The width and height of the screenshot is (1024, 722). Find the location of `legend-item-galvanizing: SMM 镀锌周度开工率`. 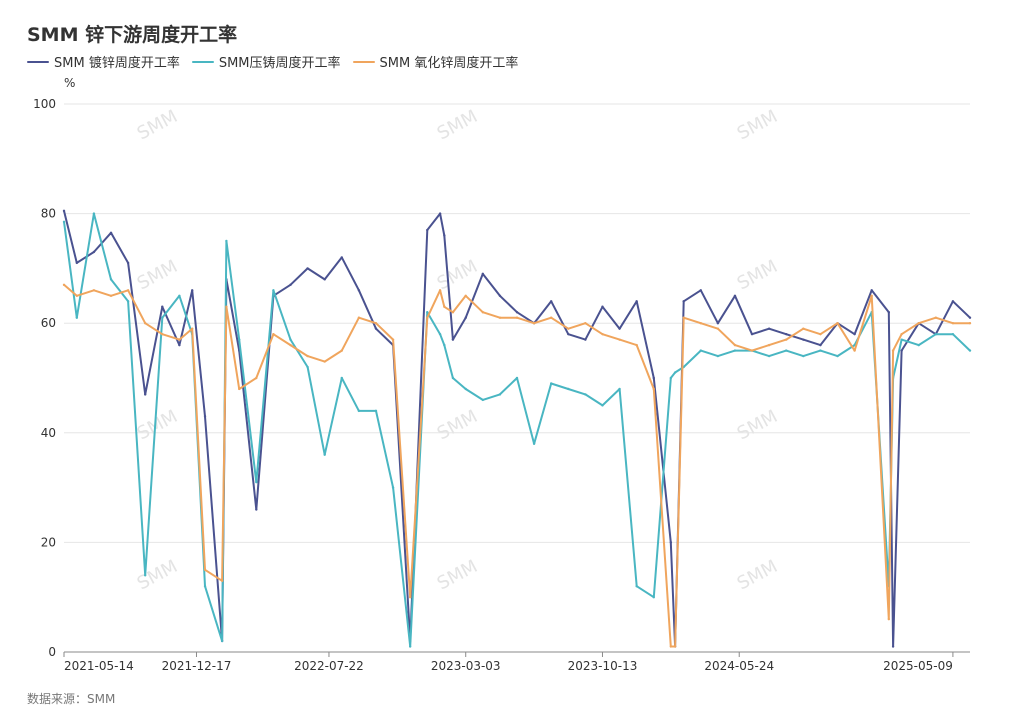

legend-item-galvanizing: SMM 镀锌周度开工率 is located at coordinates (103, 61).